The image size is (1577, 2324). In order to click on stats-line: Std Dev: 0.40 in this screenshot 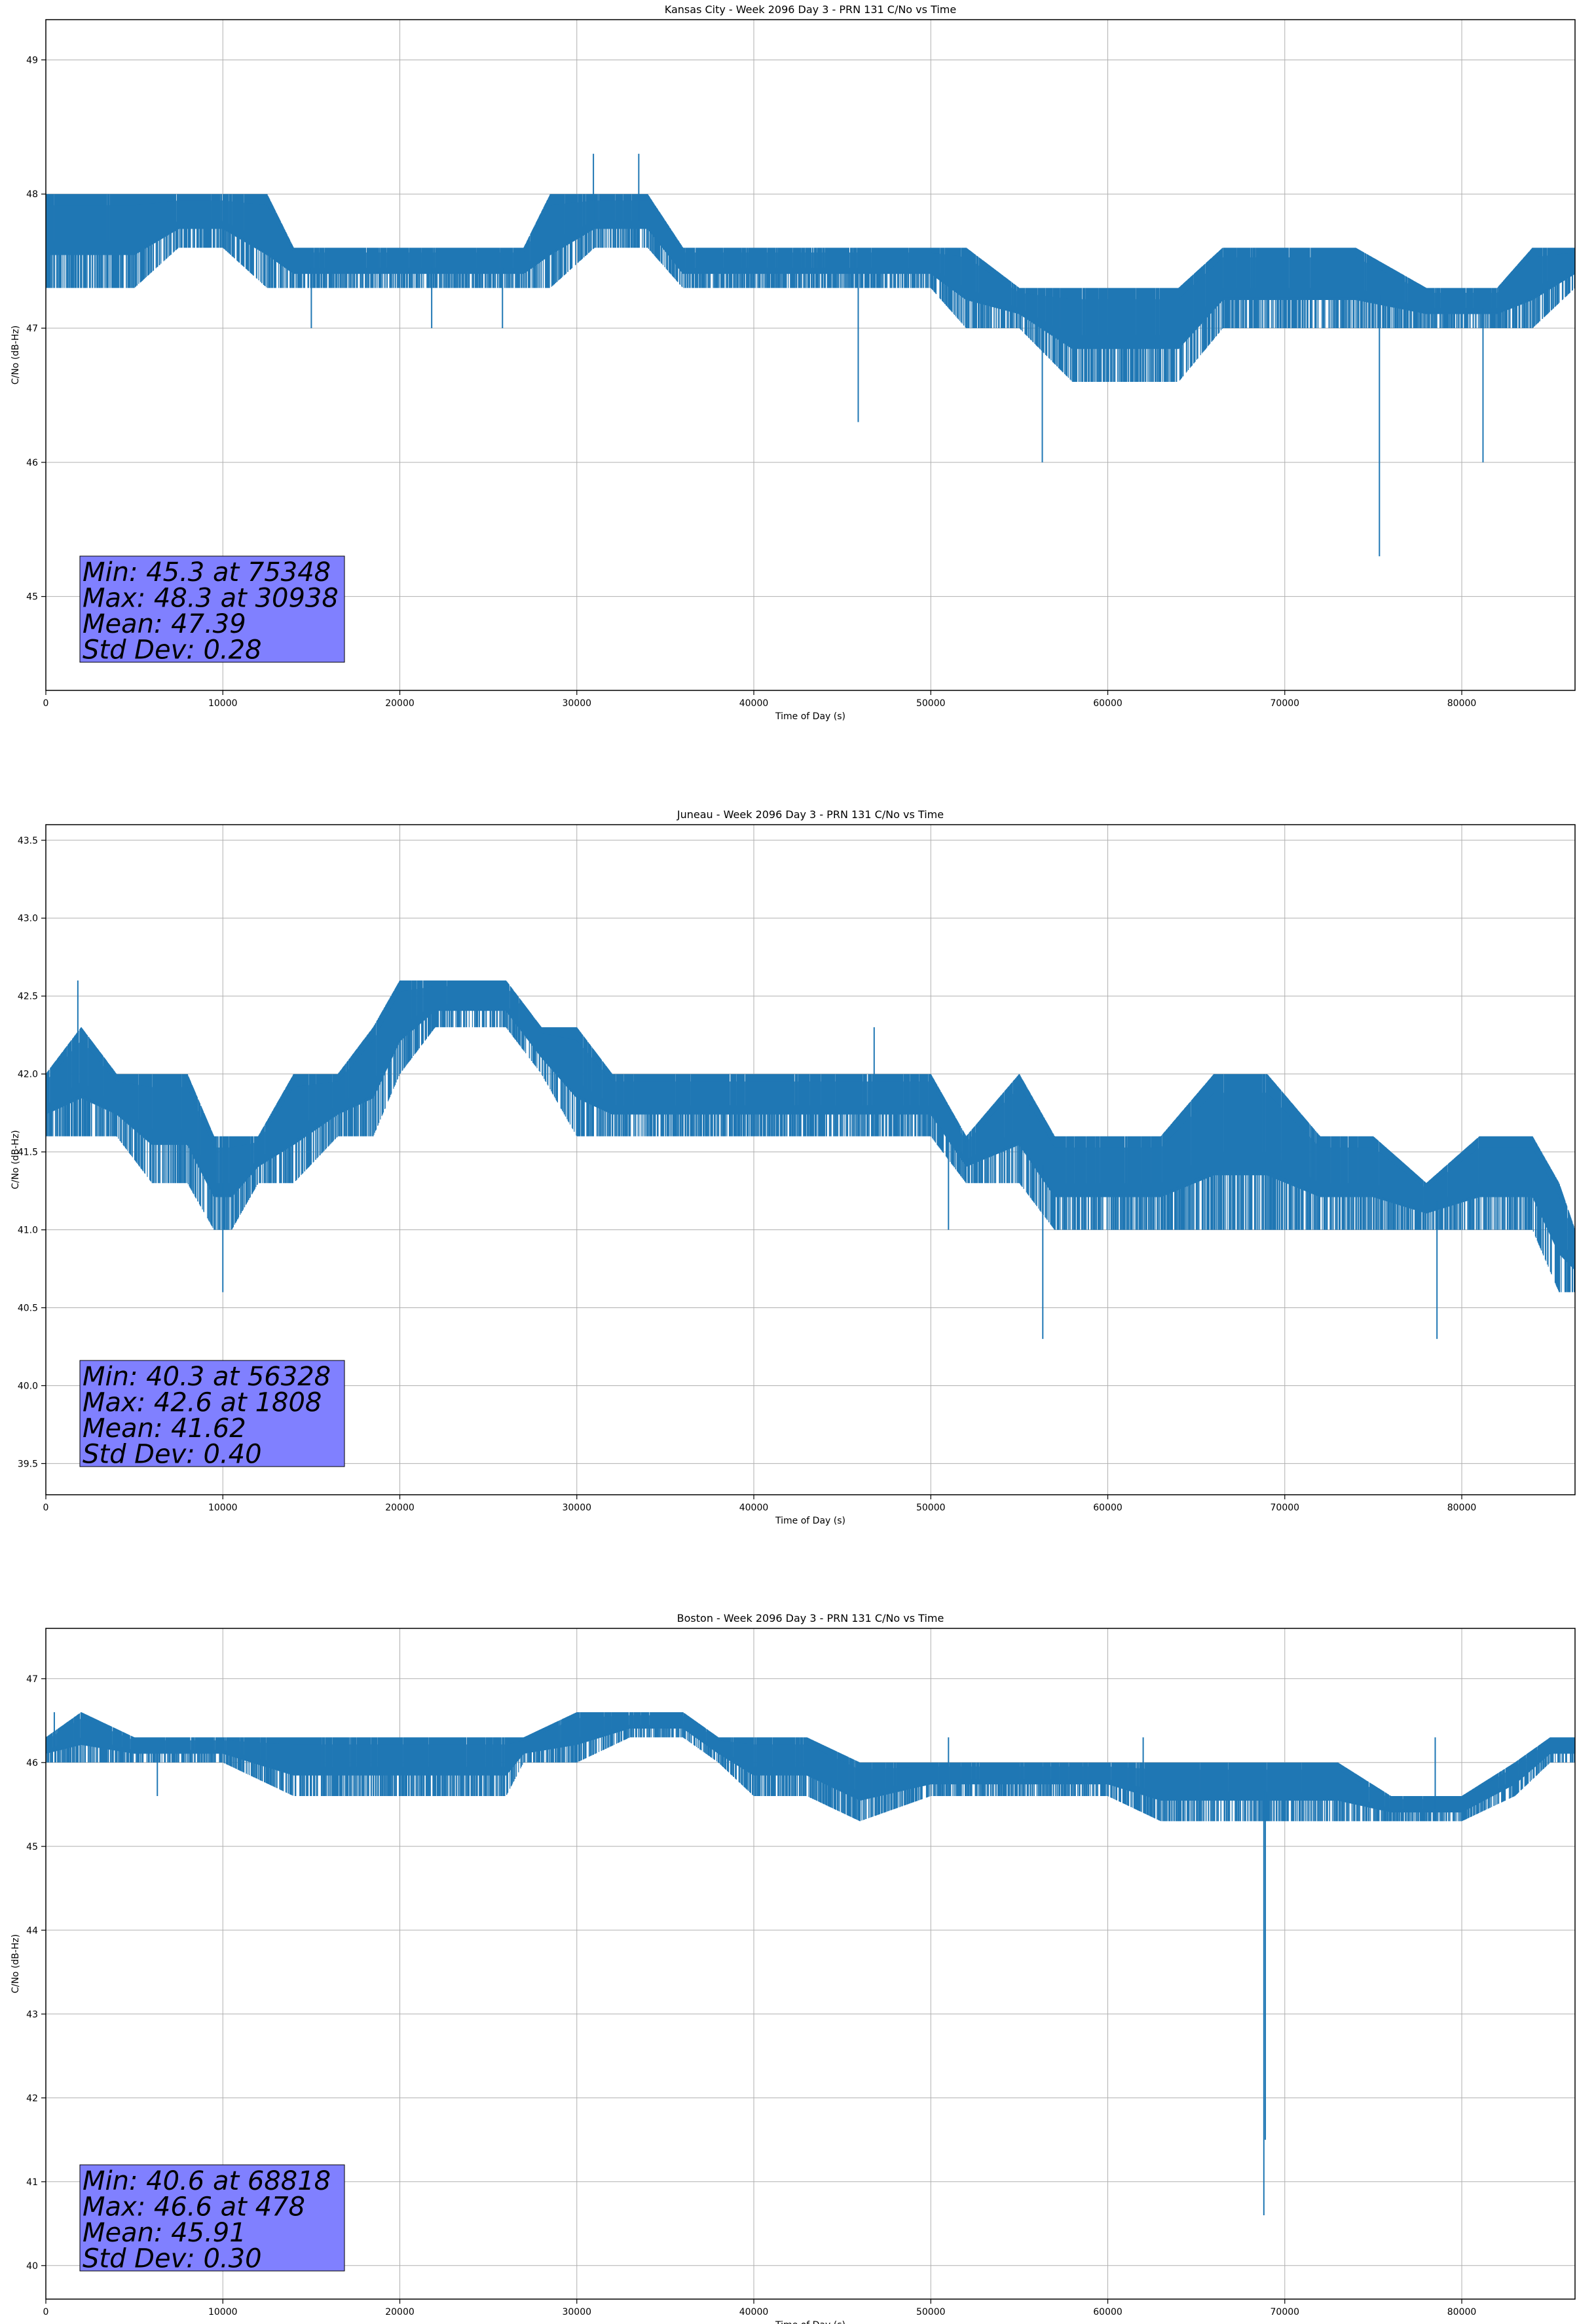, I will do `click(172, 1455)`.